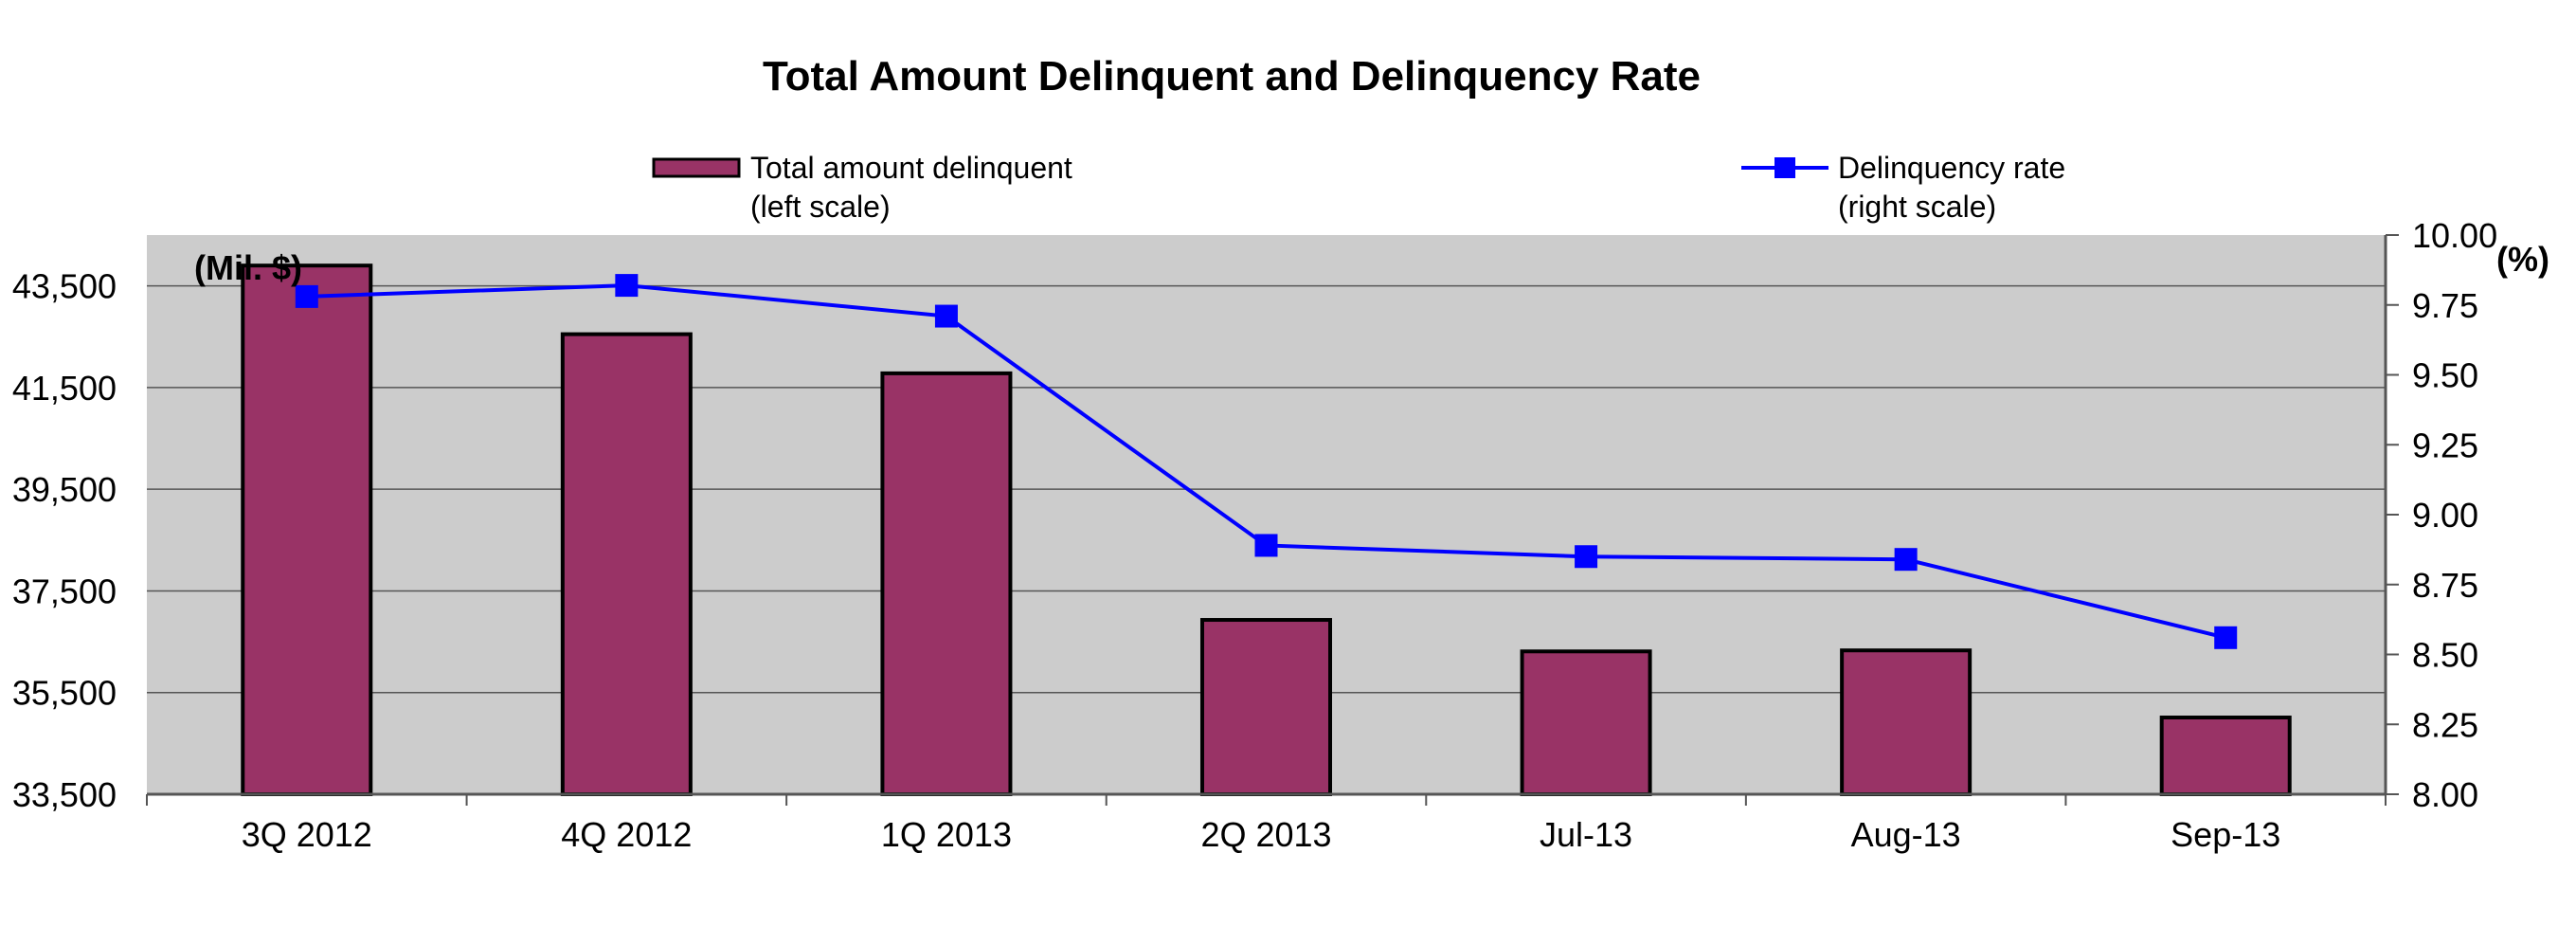  I want to click on right-axis-unit-label: (%), so click(2522, 259).